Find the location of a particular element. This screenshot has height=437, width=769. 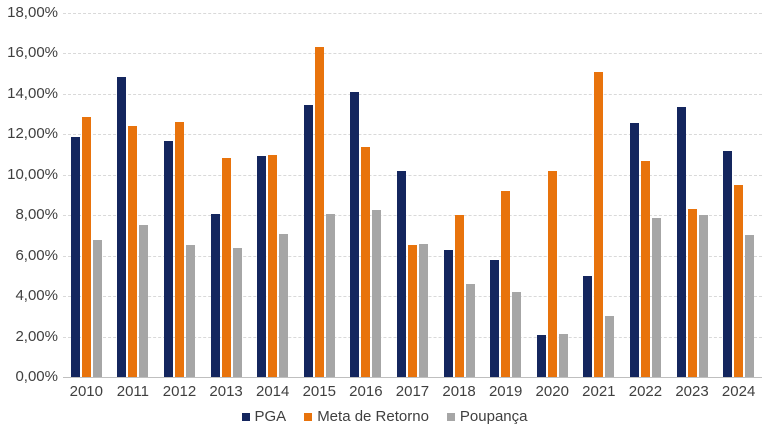

bar-group-2010 is located at coordinates (86, 195).